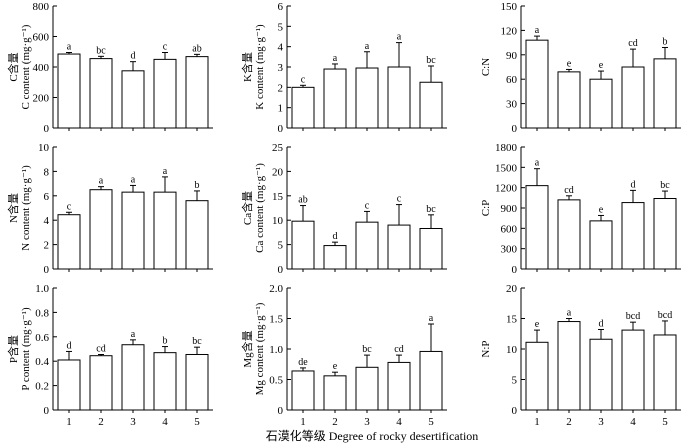 The image size is (700, 443). Describe the element at coordinates (512, 80) in the screenshot. I see `y-tick-label: 60` at that location.